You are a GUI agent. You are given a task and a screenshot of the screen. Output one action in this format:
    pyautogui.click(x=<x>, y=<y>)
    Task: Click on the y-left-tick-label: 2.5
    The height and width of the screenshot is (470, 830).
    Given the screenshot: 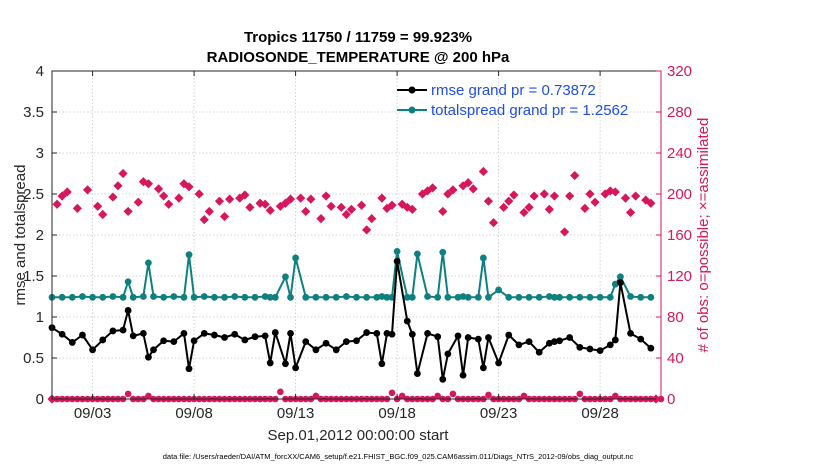 What is the action you would take?
    pyautogui.click(x=33, y=194)
    